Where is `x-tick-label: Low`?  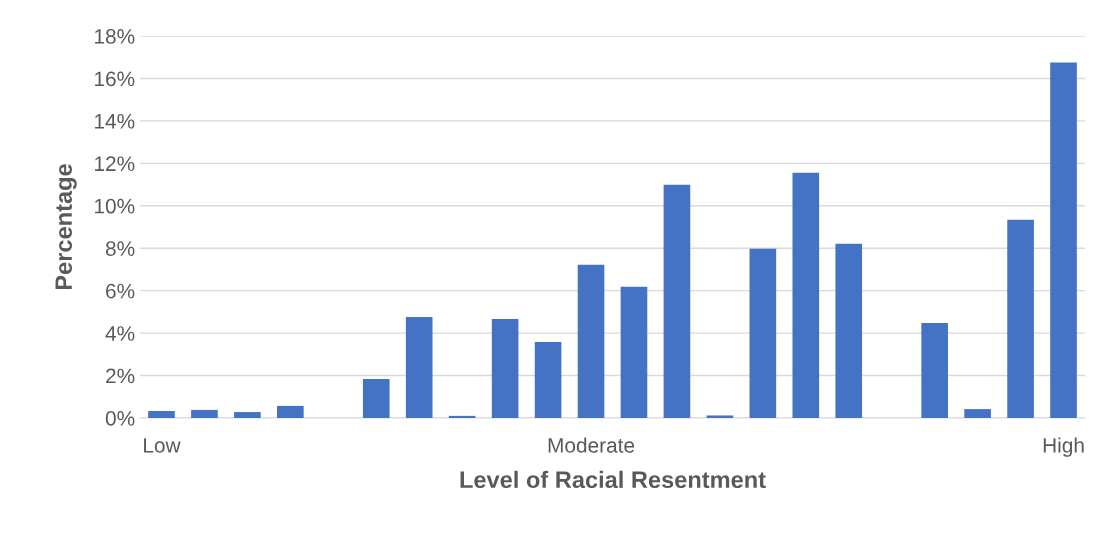 x-tick-label: Low is located at coordinates (162, 445).